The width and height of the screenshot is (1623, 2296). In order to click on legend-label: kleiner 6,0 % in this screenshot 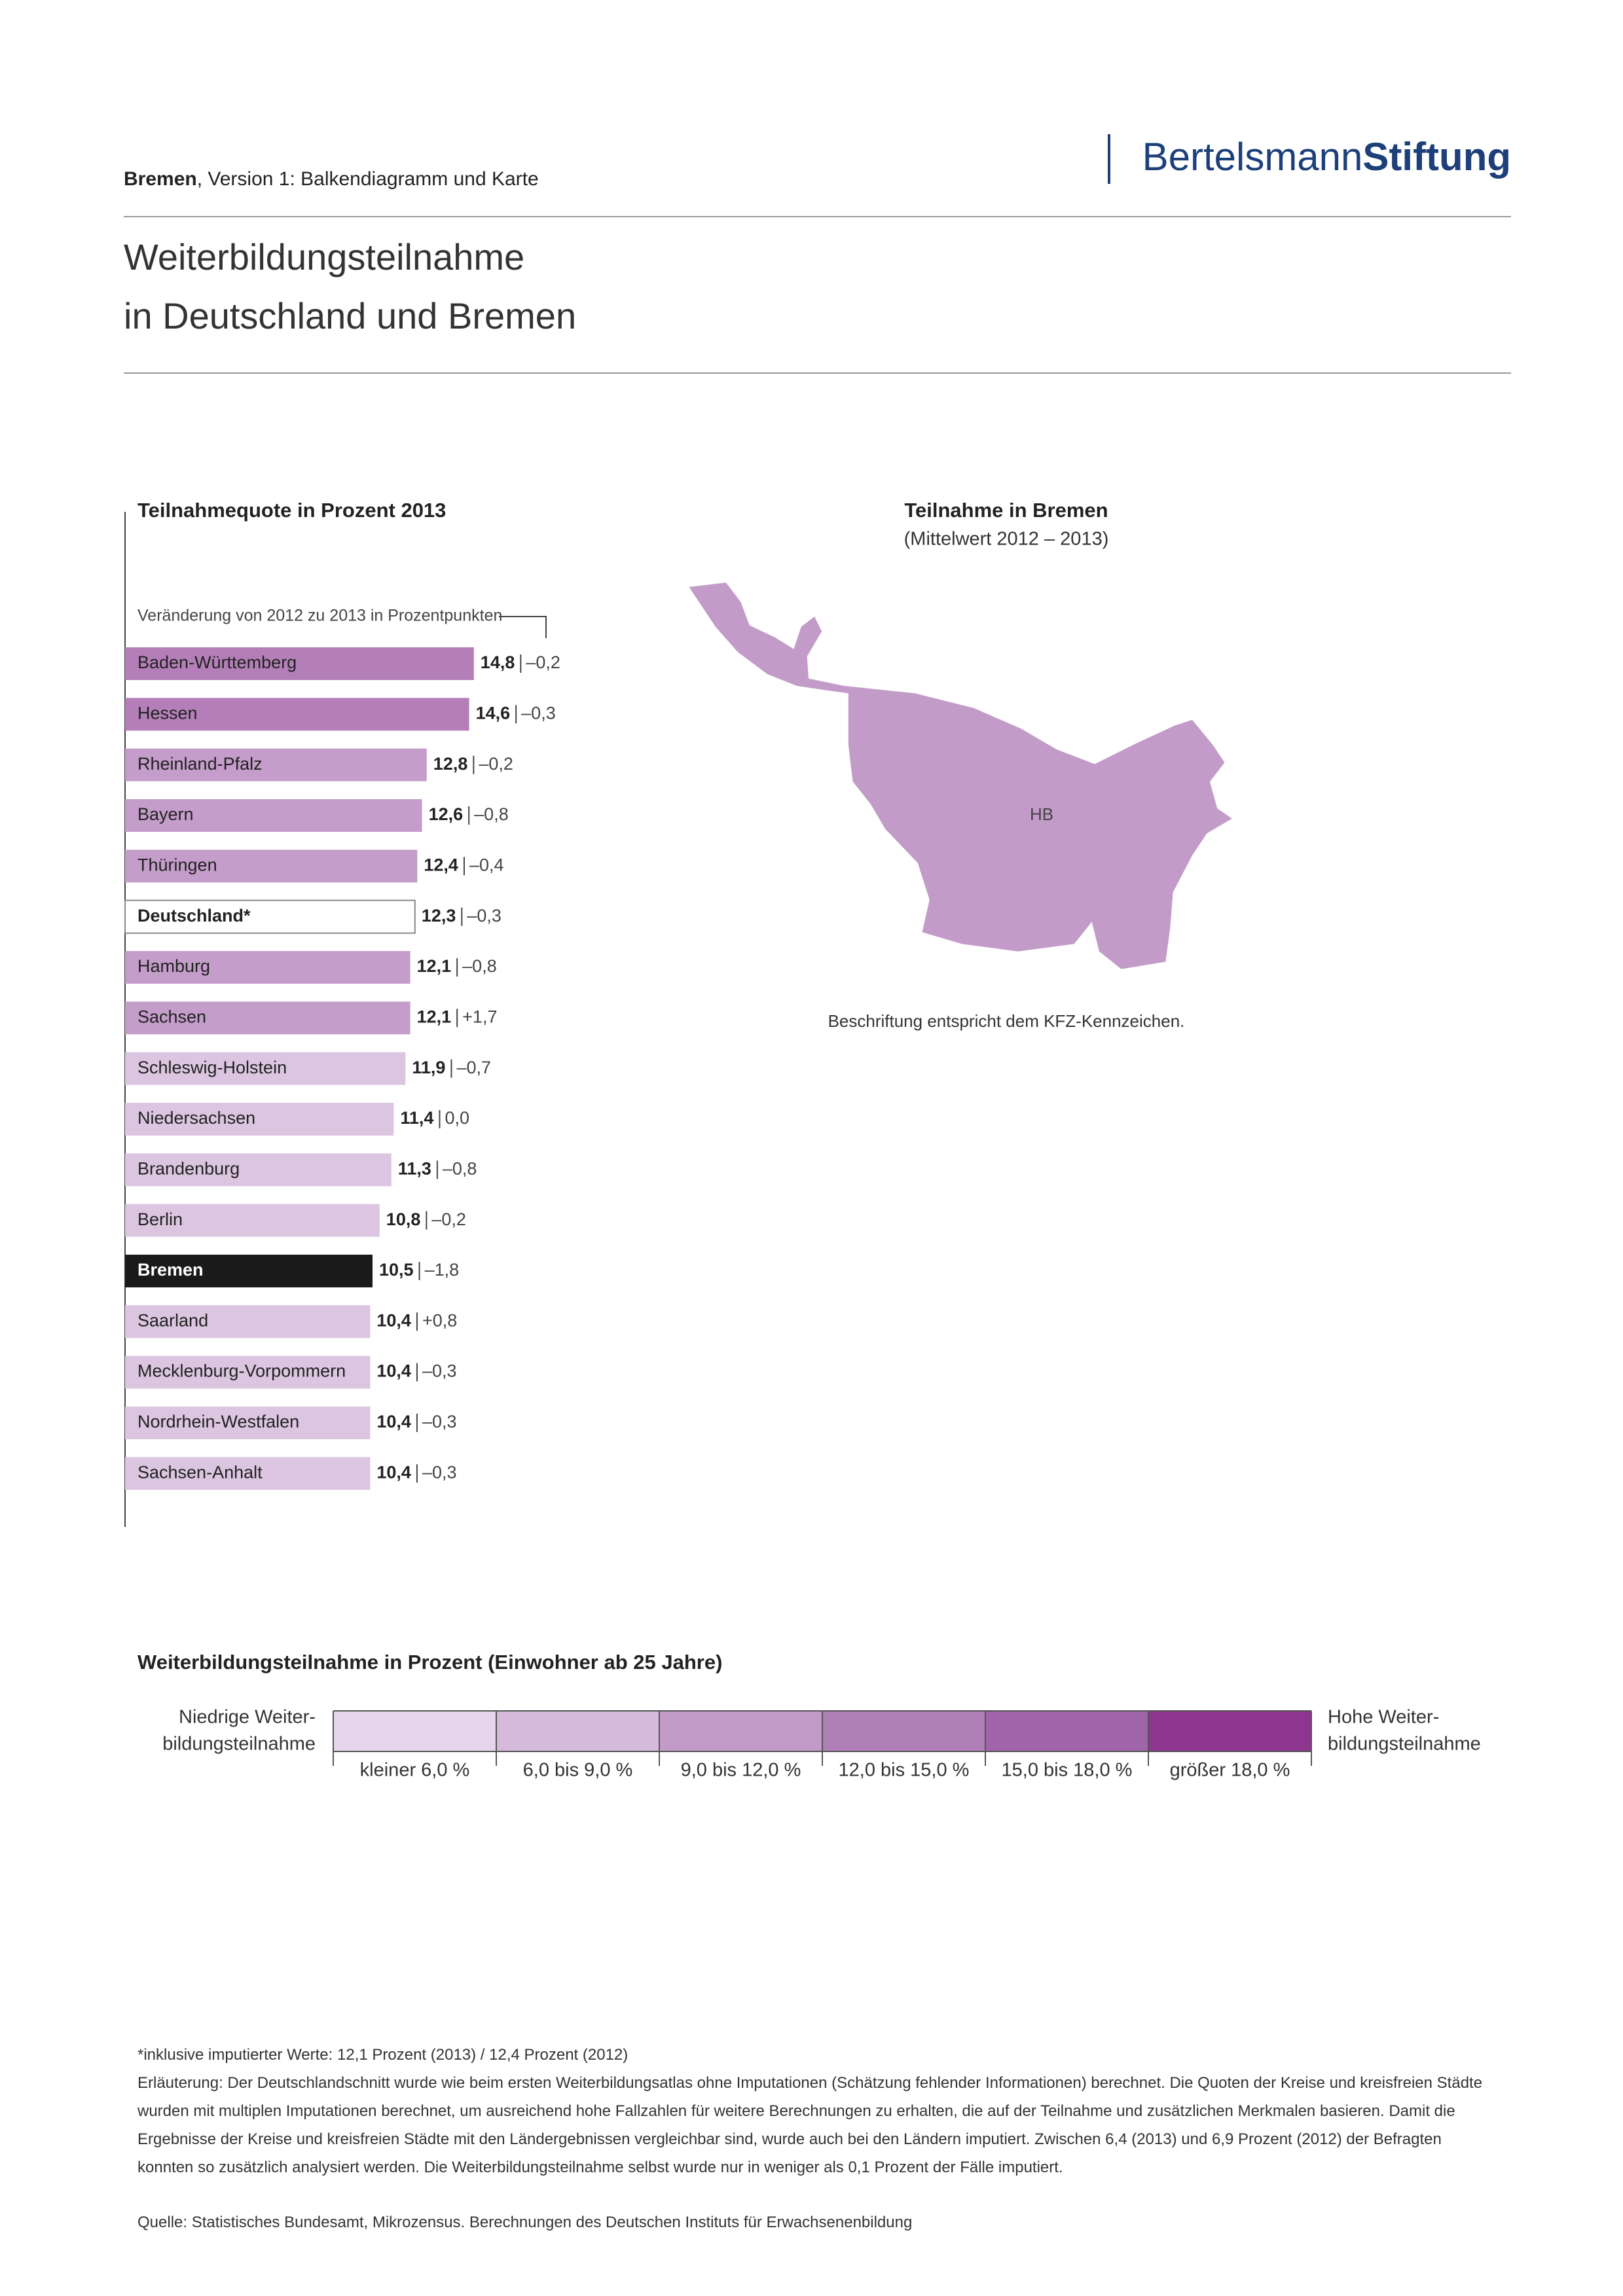, I will do `click(415, 1770)`.